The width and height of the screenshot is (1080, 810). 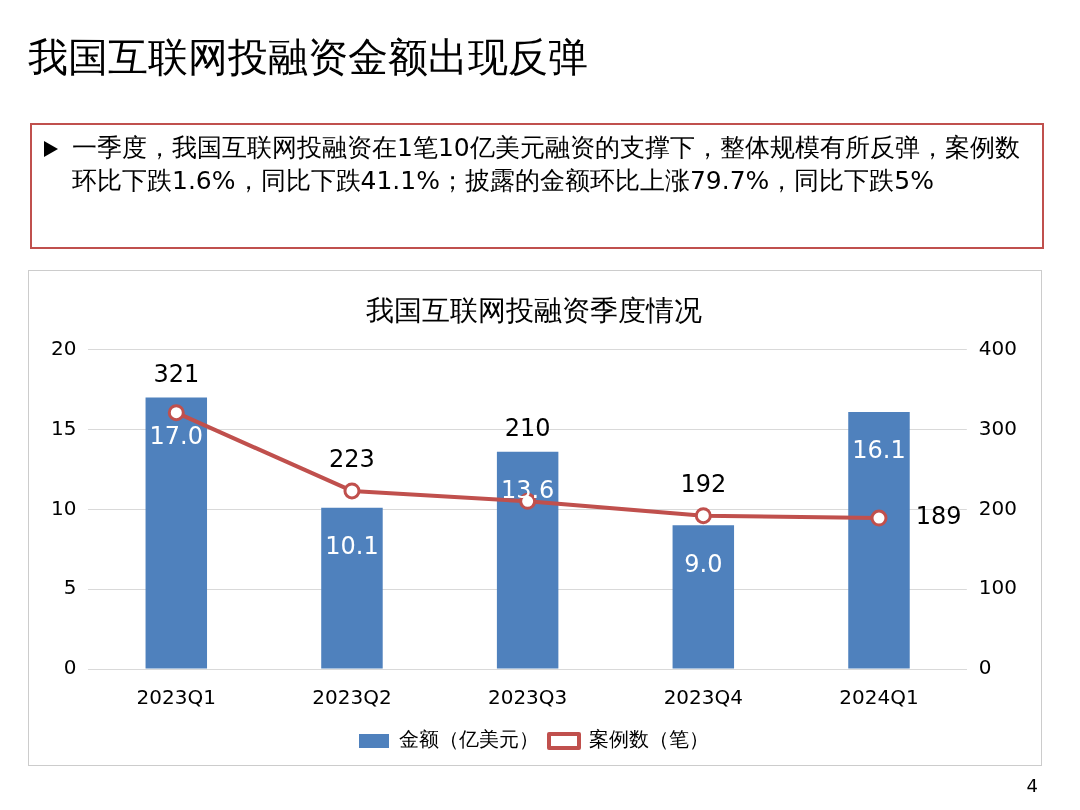 I want to click on y-tick-label: 20, so click(x=64, y=347).